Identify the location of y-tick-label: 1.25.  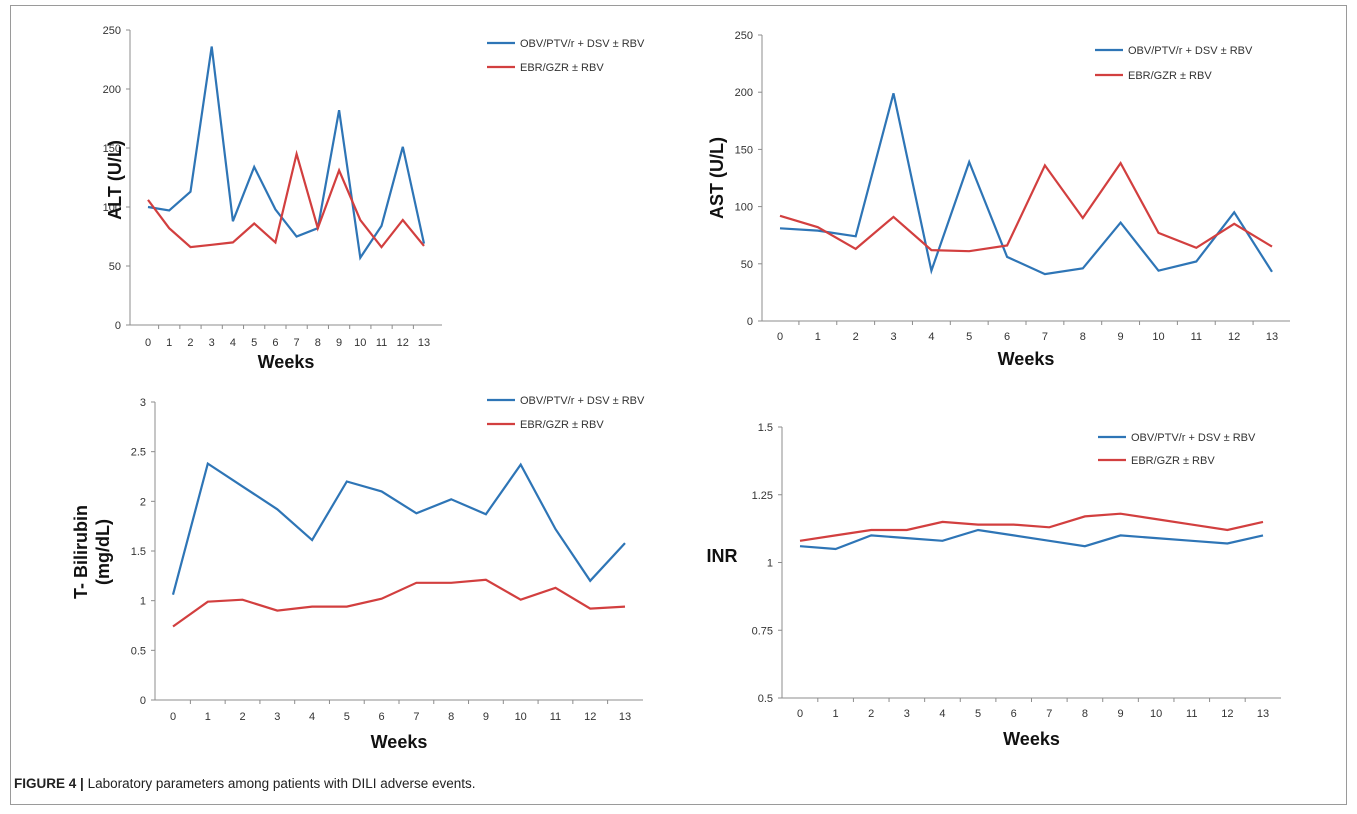
(762, 496).